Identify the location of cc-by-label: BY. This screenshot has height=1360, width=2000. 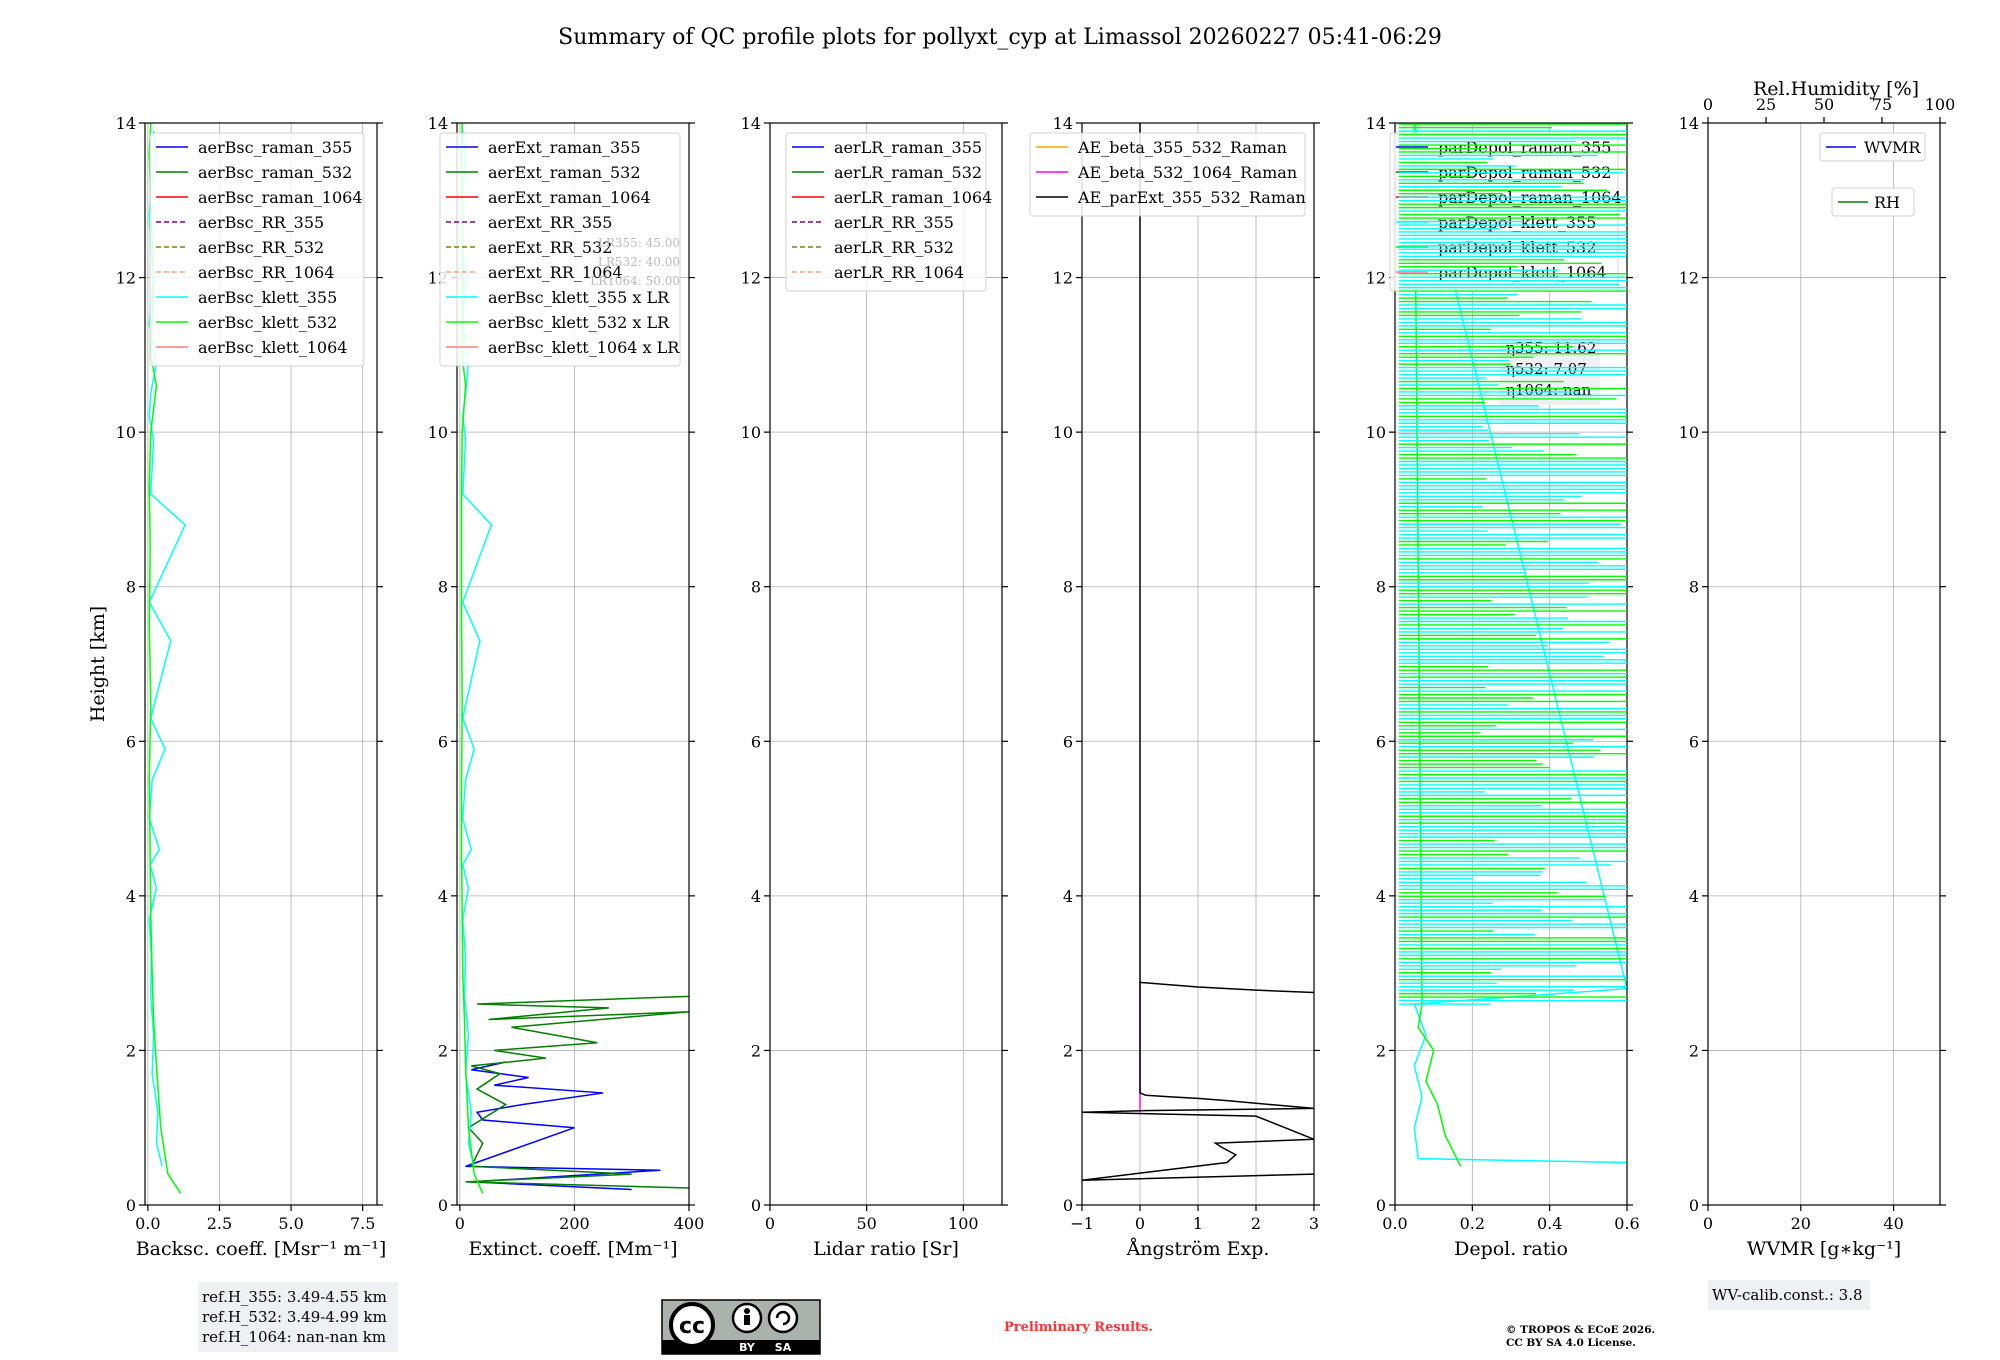
(747, 1347).